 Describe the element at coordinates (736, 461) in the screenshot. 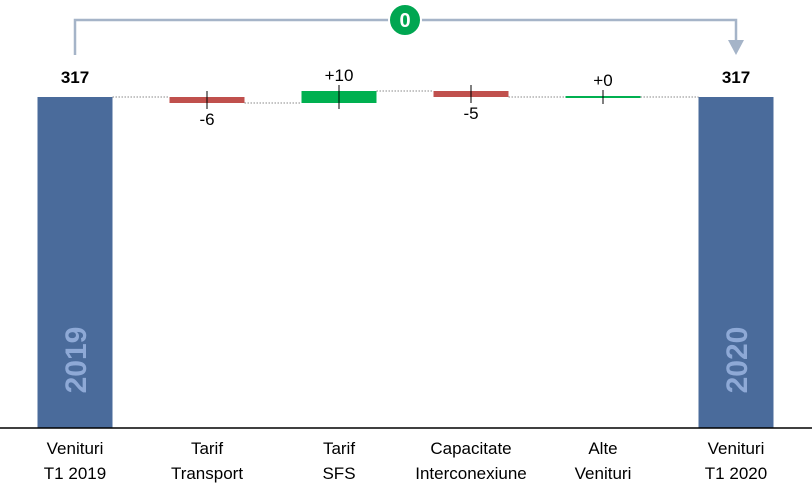

I see `category-label: Venituri T1 2020` at that location.